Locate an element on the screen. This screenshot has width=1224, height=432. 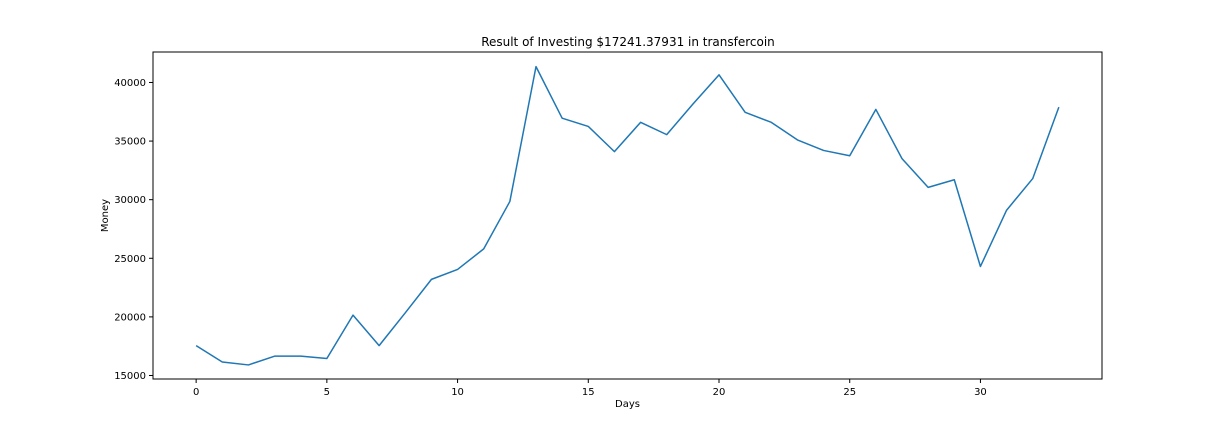
x-tick-label: 0 is located at coordinates (196, 392).